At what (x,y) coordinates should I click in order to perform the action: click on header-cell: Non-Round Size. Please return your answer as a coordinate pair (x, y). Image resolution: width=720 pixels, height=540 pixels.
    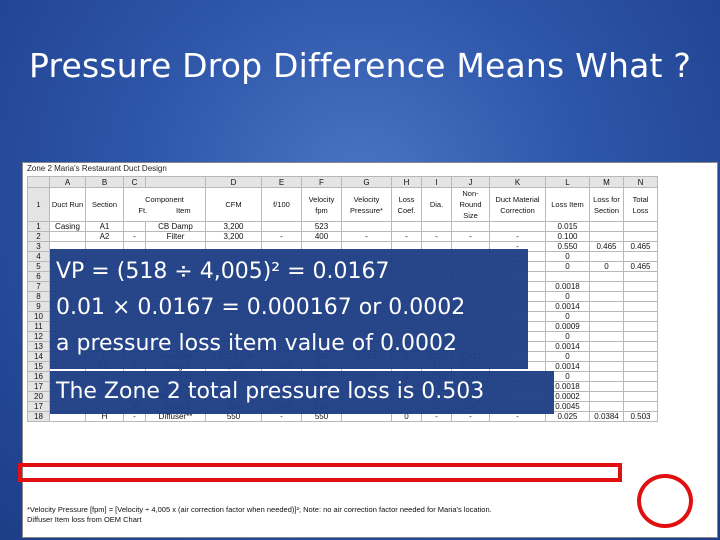
    Looking at the image, I should click on (470, 204).